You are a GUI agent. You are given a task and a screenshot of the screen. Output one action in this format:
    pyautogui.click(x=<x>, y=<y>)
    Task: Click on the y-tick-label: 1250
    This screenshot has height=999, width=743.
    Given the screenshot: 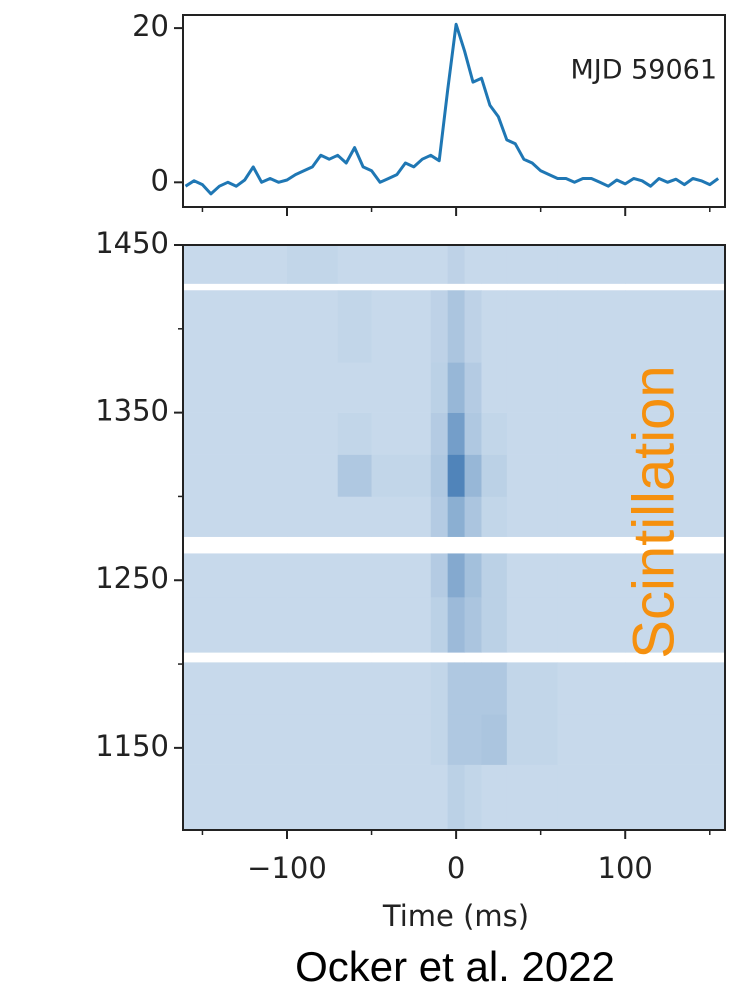 What is the action you would take?
    pyautogui.click(x=132, y=578)
    